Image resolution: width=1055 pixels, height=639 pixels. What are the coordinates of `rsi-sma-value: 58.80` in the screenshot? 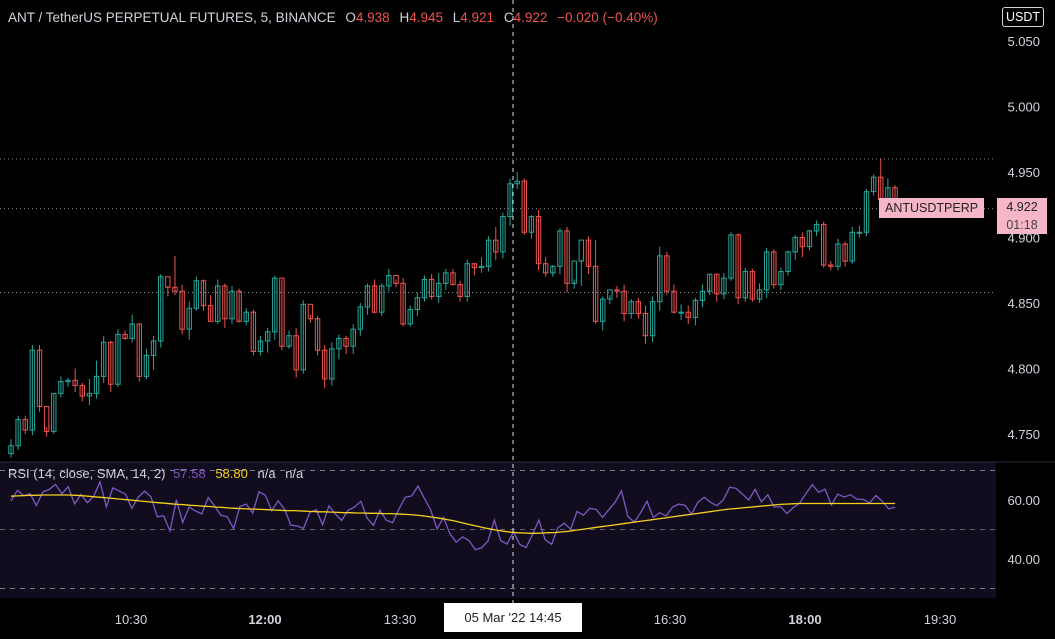 It's located at (231, 473).